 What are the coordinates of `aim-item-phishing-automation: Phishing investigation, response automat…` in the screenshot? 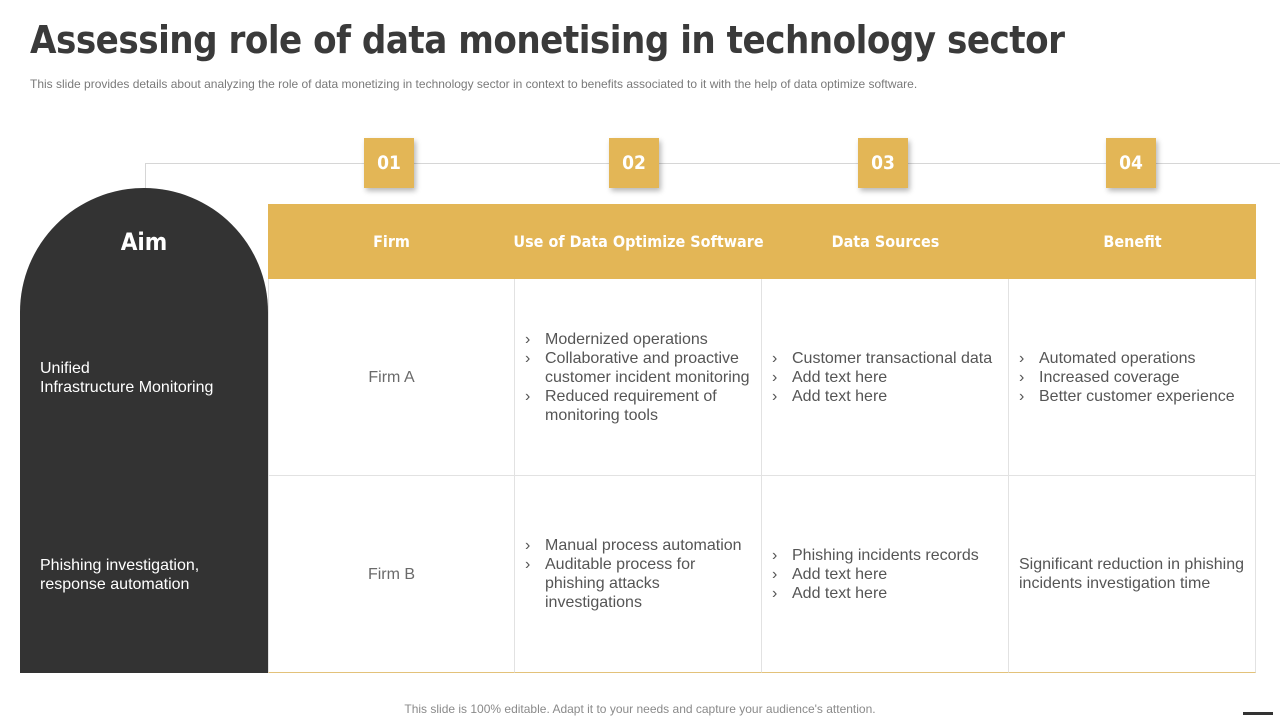 It's located at (147, 575).